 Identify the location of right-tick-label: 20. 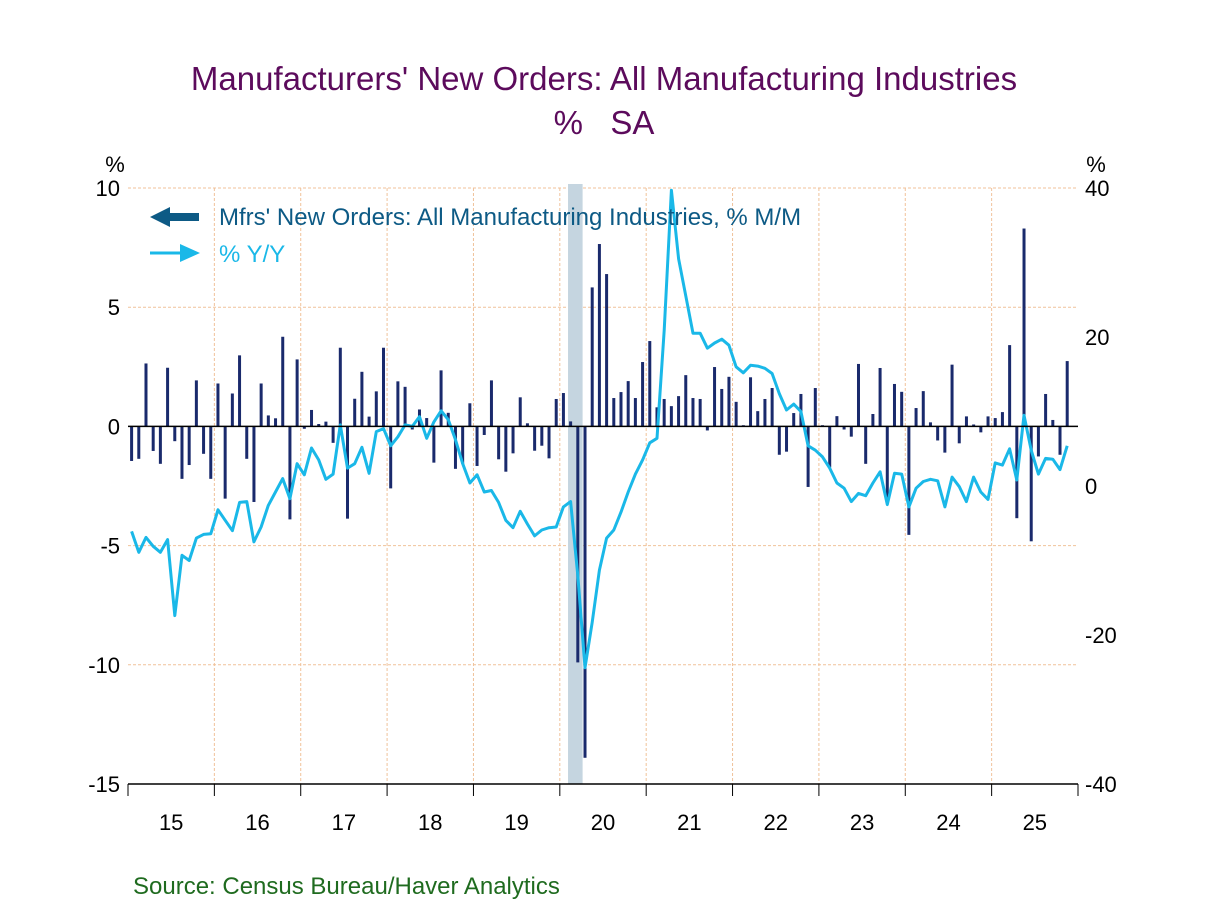
(1097, 337).